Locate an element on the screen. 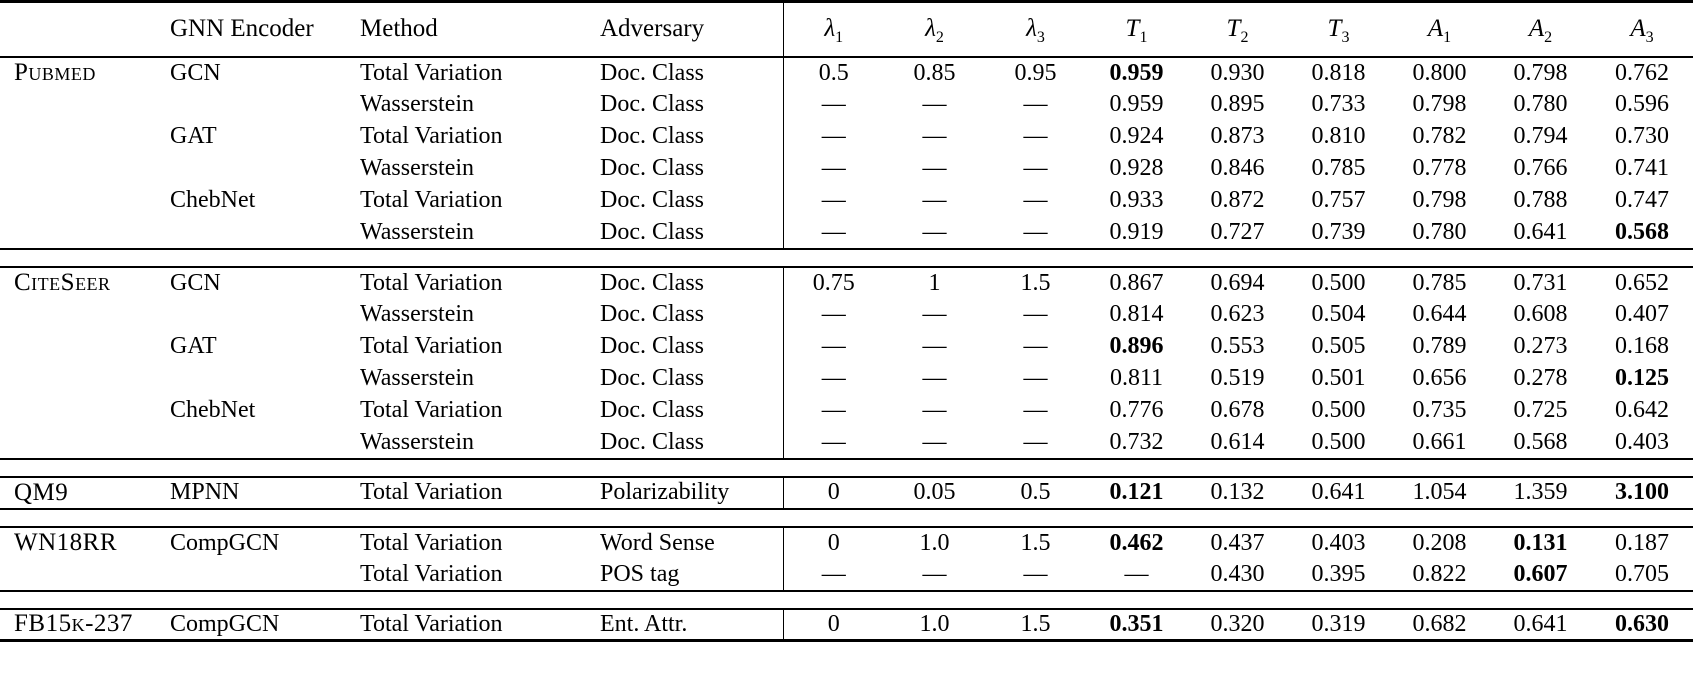 This screenshot has width=1693, height=679. value-cell: 0.776 is located at coordinates (1136, 410).